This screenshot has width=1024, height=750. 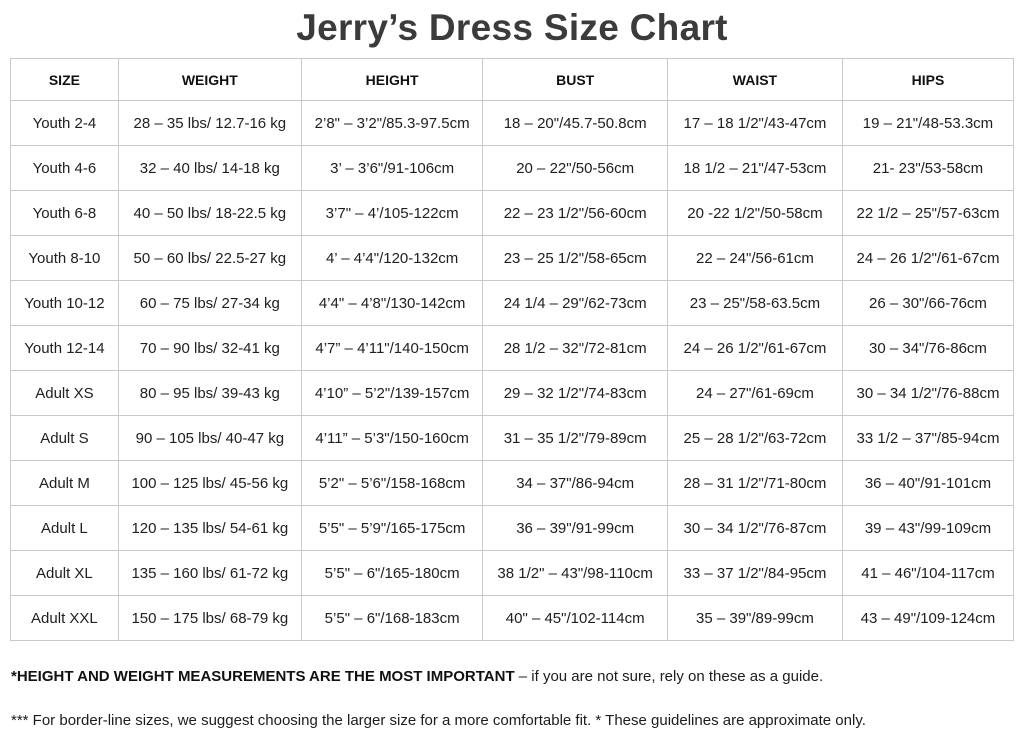 I want to click on column-header-waist: WAIST, so click(x=754, y=79).